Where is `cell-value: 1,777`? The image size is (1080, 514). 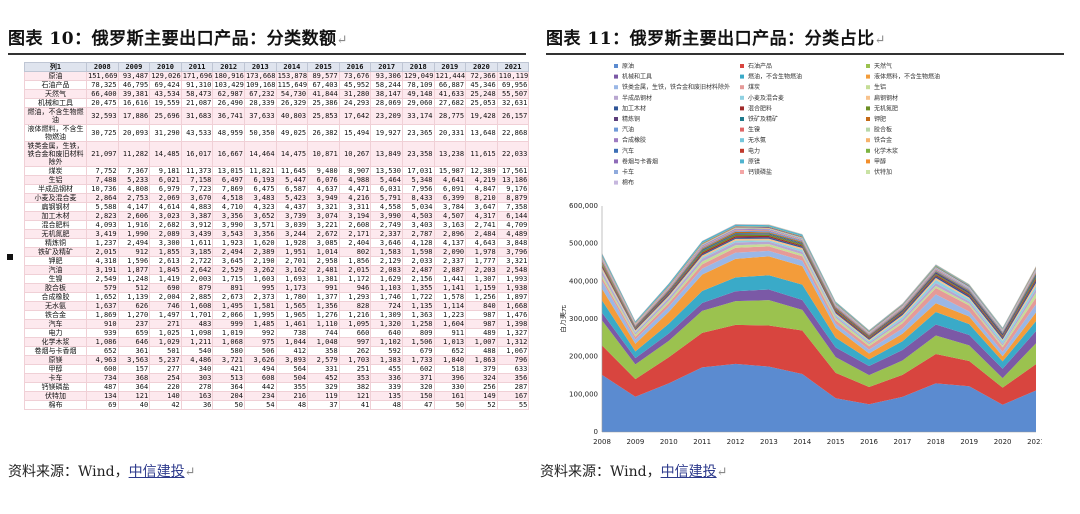
cell-value: 1,777 is located at coordinates (481, 261).